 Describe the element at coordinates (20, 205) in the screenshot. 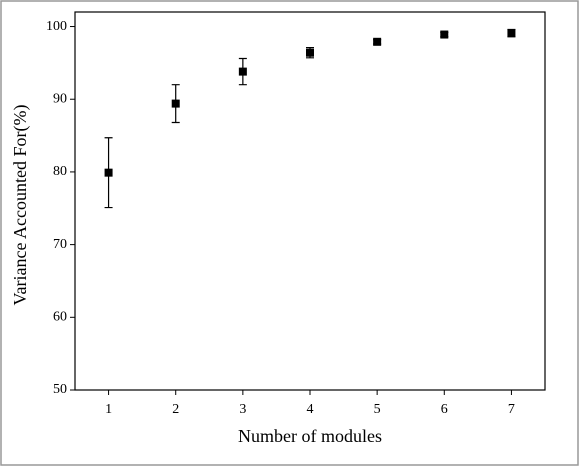

I see `y-axis-label: Variance Accounted For(%)` at that location.